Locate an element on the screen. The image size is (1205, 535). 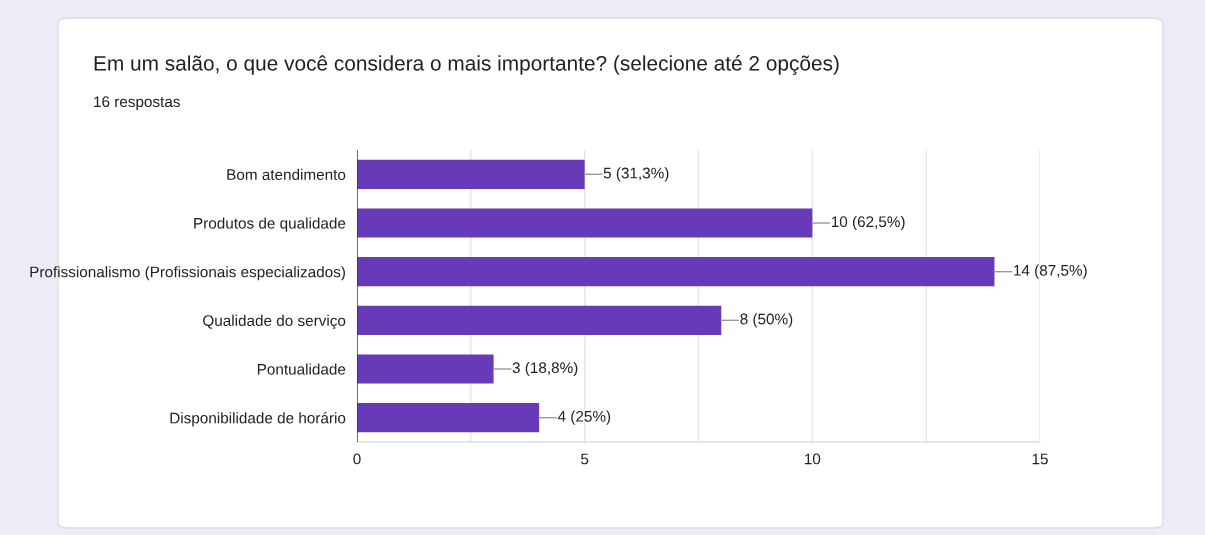
text: 16 respostas is located at coordinates (137, 103).